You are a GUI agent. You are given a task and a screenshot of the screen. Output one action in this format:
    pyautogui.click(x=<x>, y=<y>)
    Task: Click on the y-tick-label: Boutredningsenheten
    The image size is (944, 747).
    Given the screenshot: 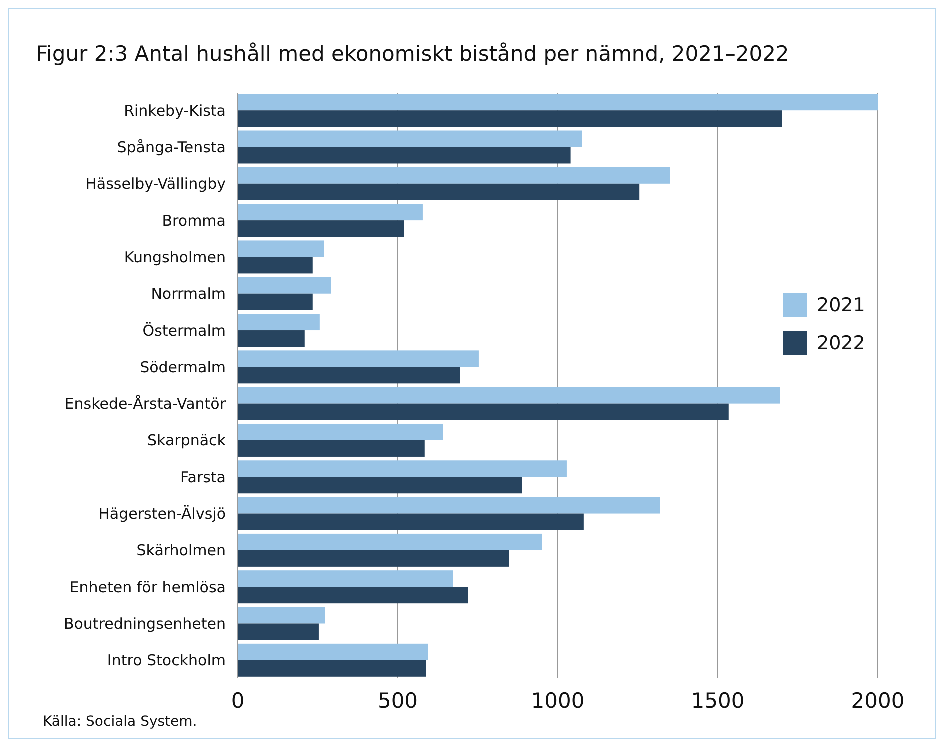 What is the action you would take?
    pyautogui.click(x=145, y=624)
    